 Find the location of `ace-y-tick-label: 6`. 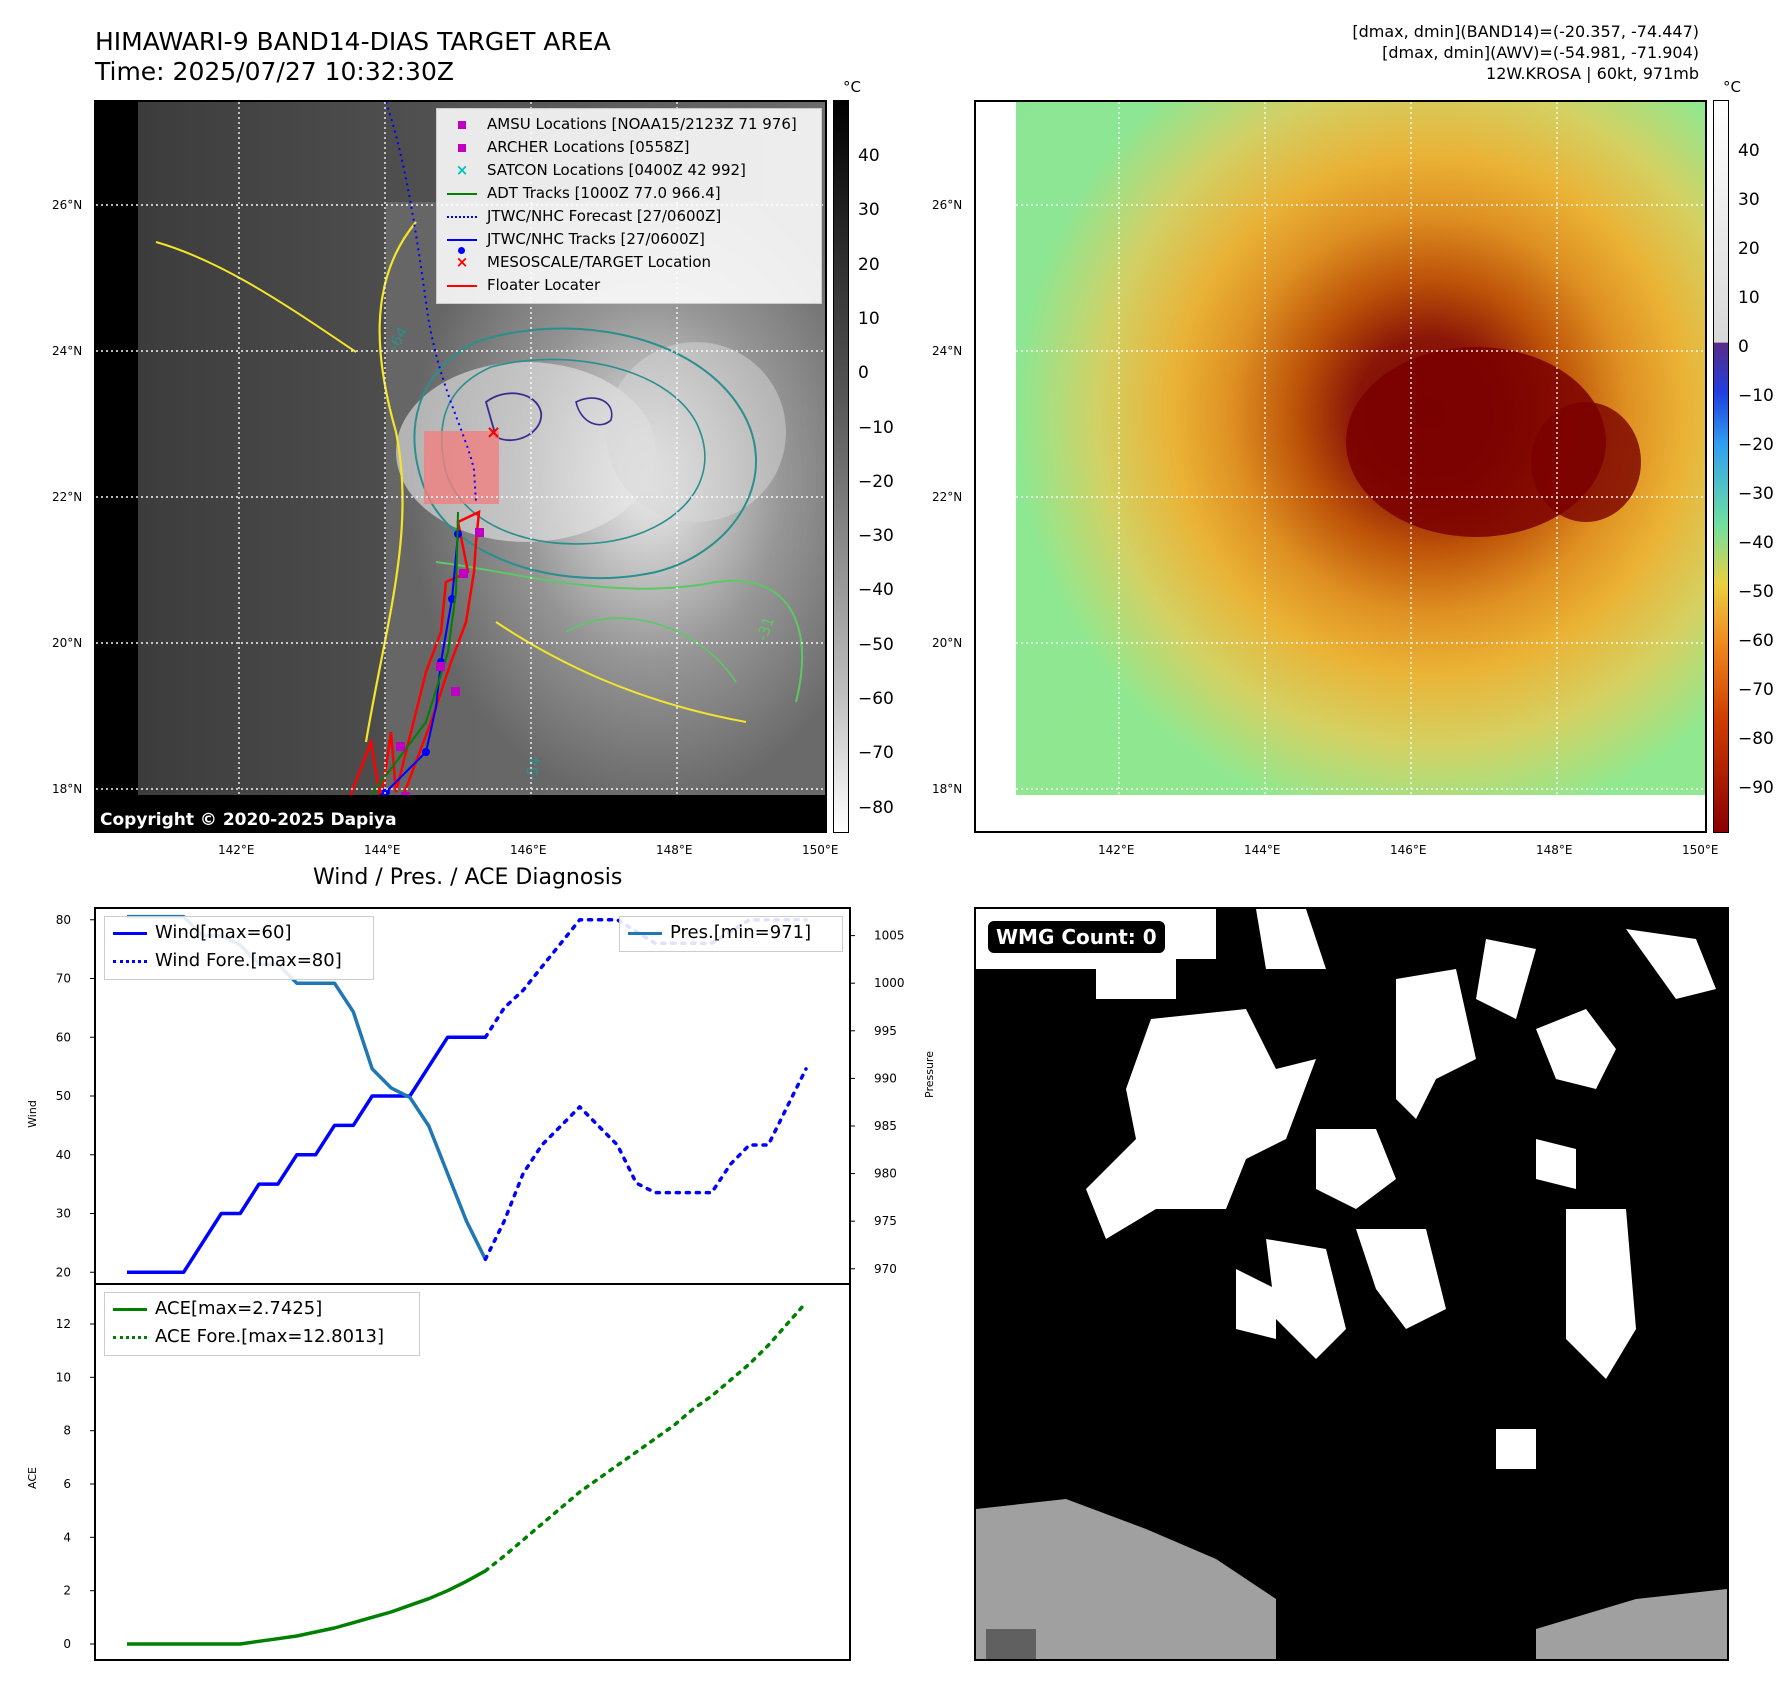

ace-y-tick-label: 6 is located at coordinates (67, 1484).